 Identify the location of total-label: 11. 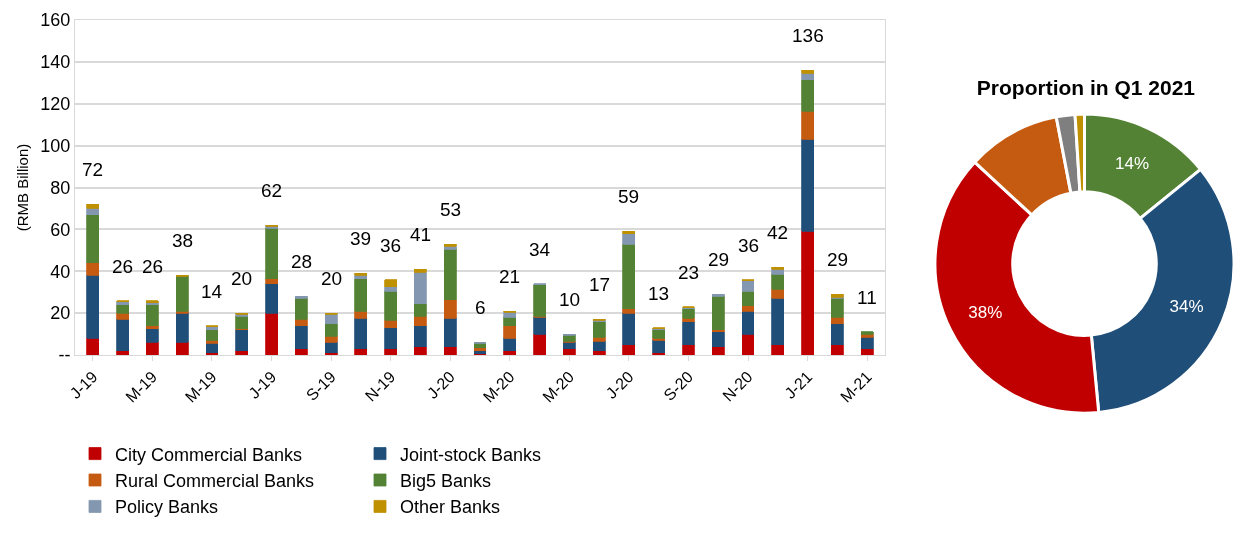
(867, 297).